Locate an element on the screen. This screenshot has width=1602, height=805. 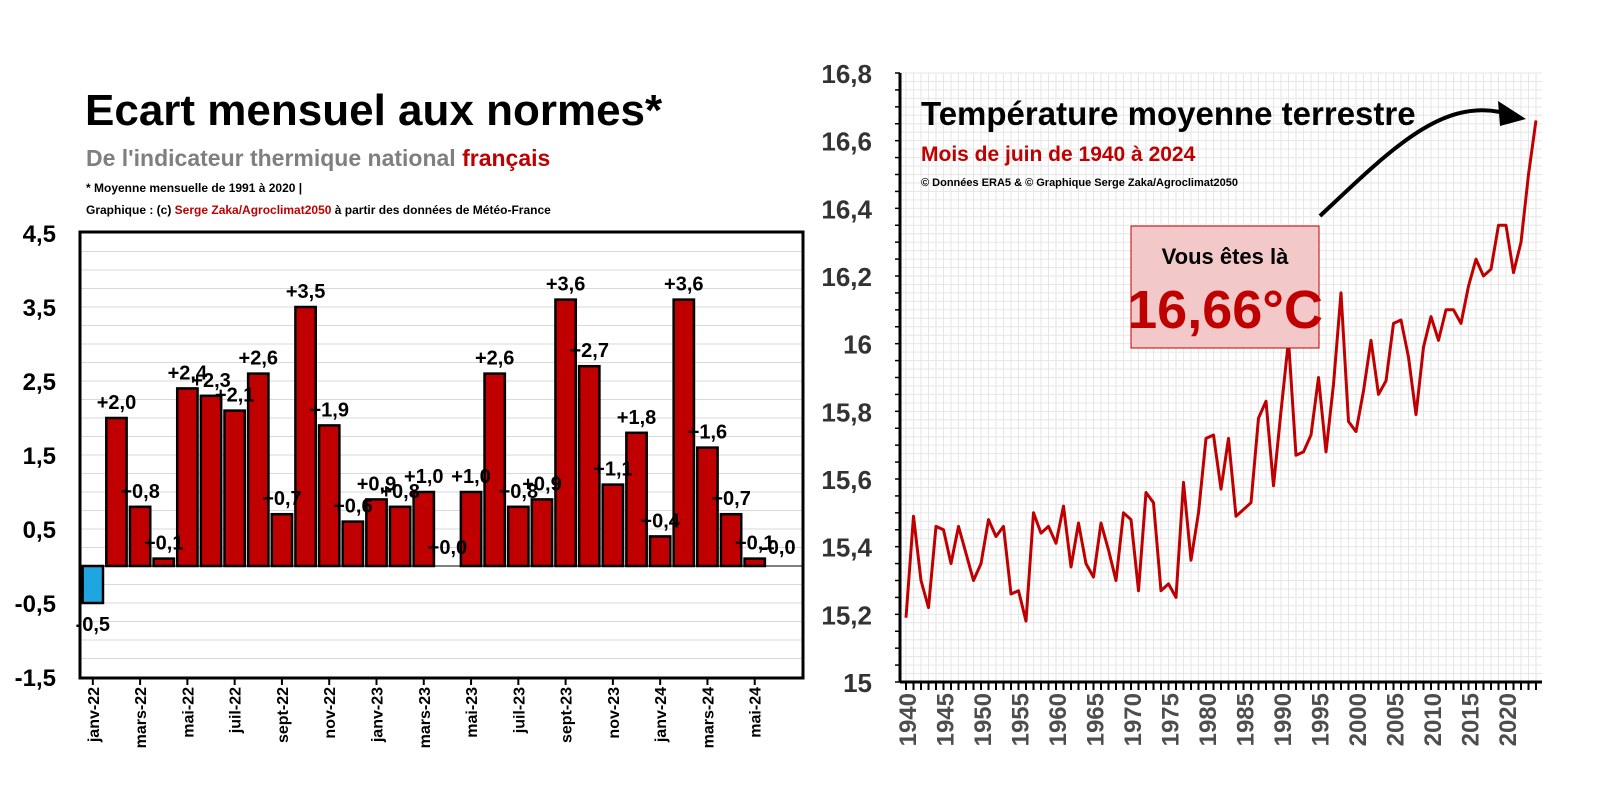
right-x-tick-label: 1980 is located at coordinates (1208, 719).